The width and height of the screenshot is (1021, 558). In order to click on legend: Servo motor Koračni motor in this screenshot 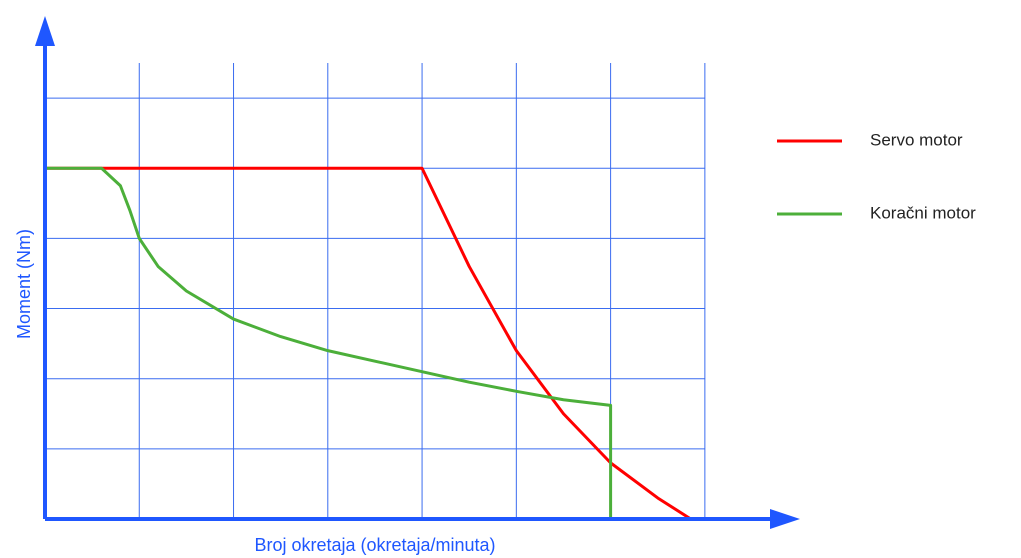, I will do `click(876, 176)`.